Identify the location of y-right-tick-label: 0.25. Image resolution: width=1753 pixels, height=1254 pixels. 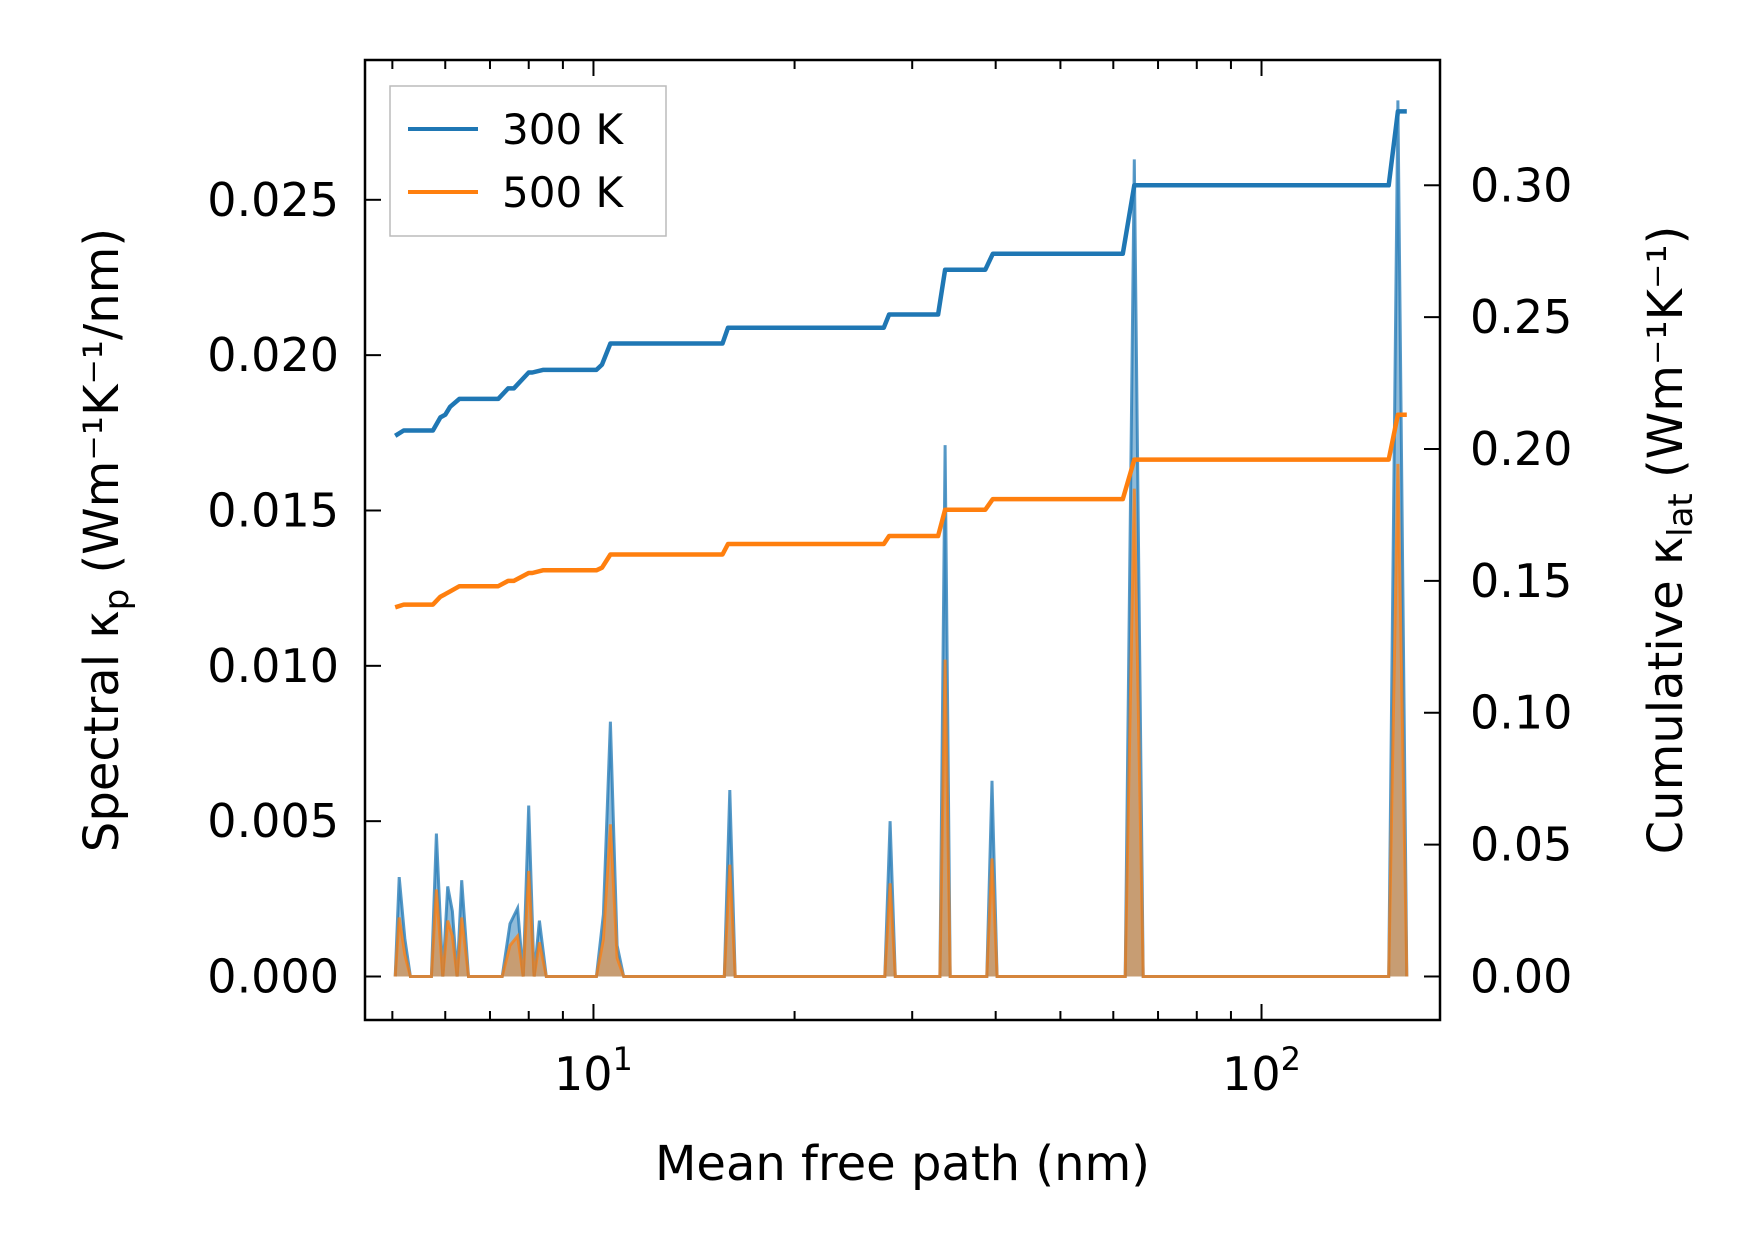
(1521, 317).